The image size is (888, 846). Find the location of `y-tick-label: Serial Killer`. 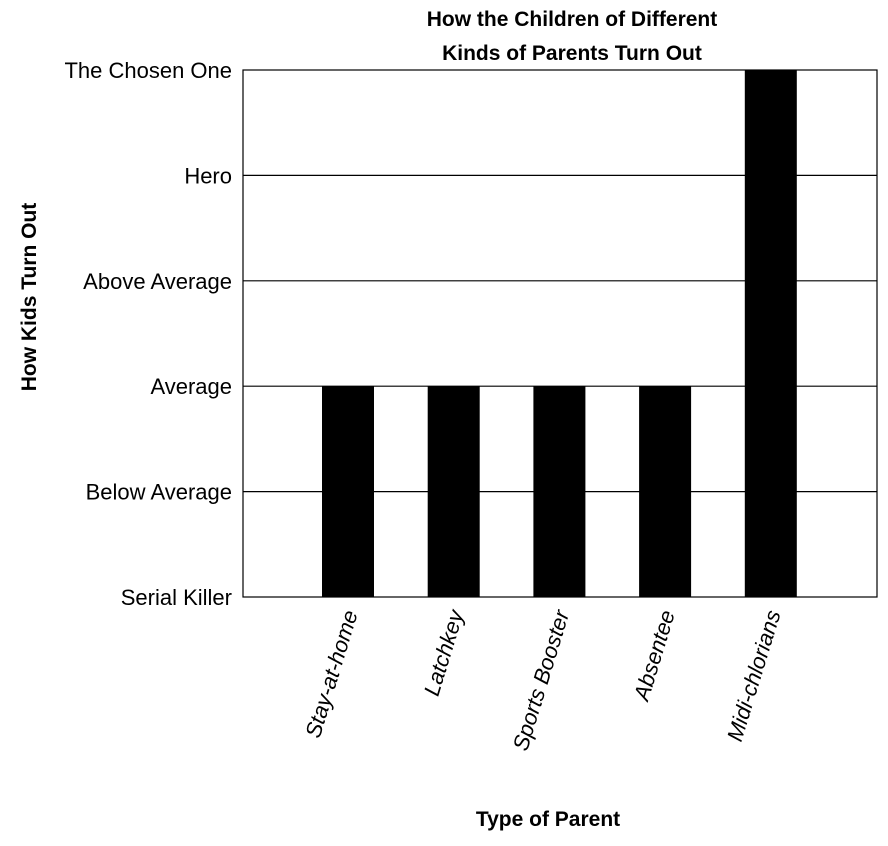

y-tick-label: Serial Killer is located at coordinates (176, 597).